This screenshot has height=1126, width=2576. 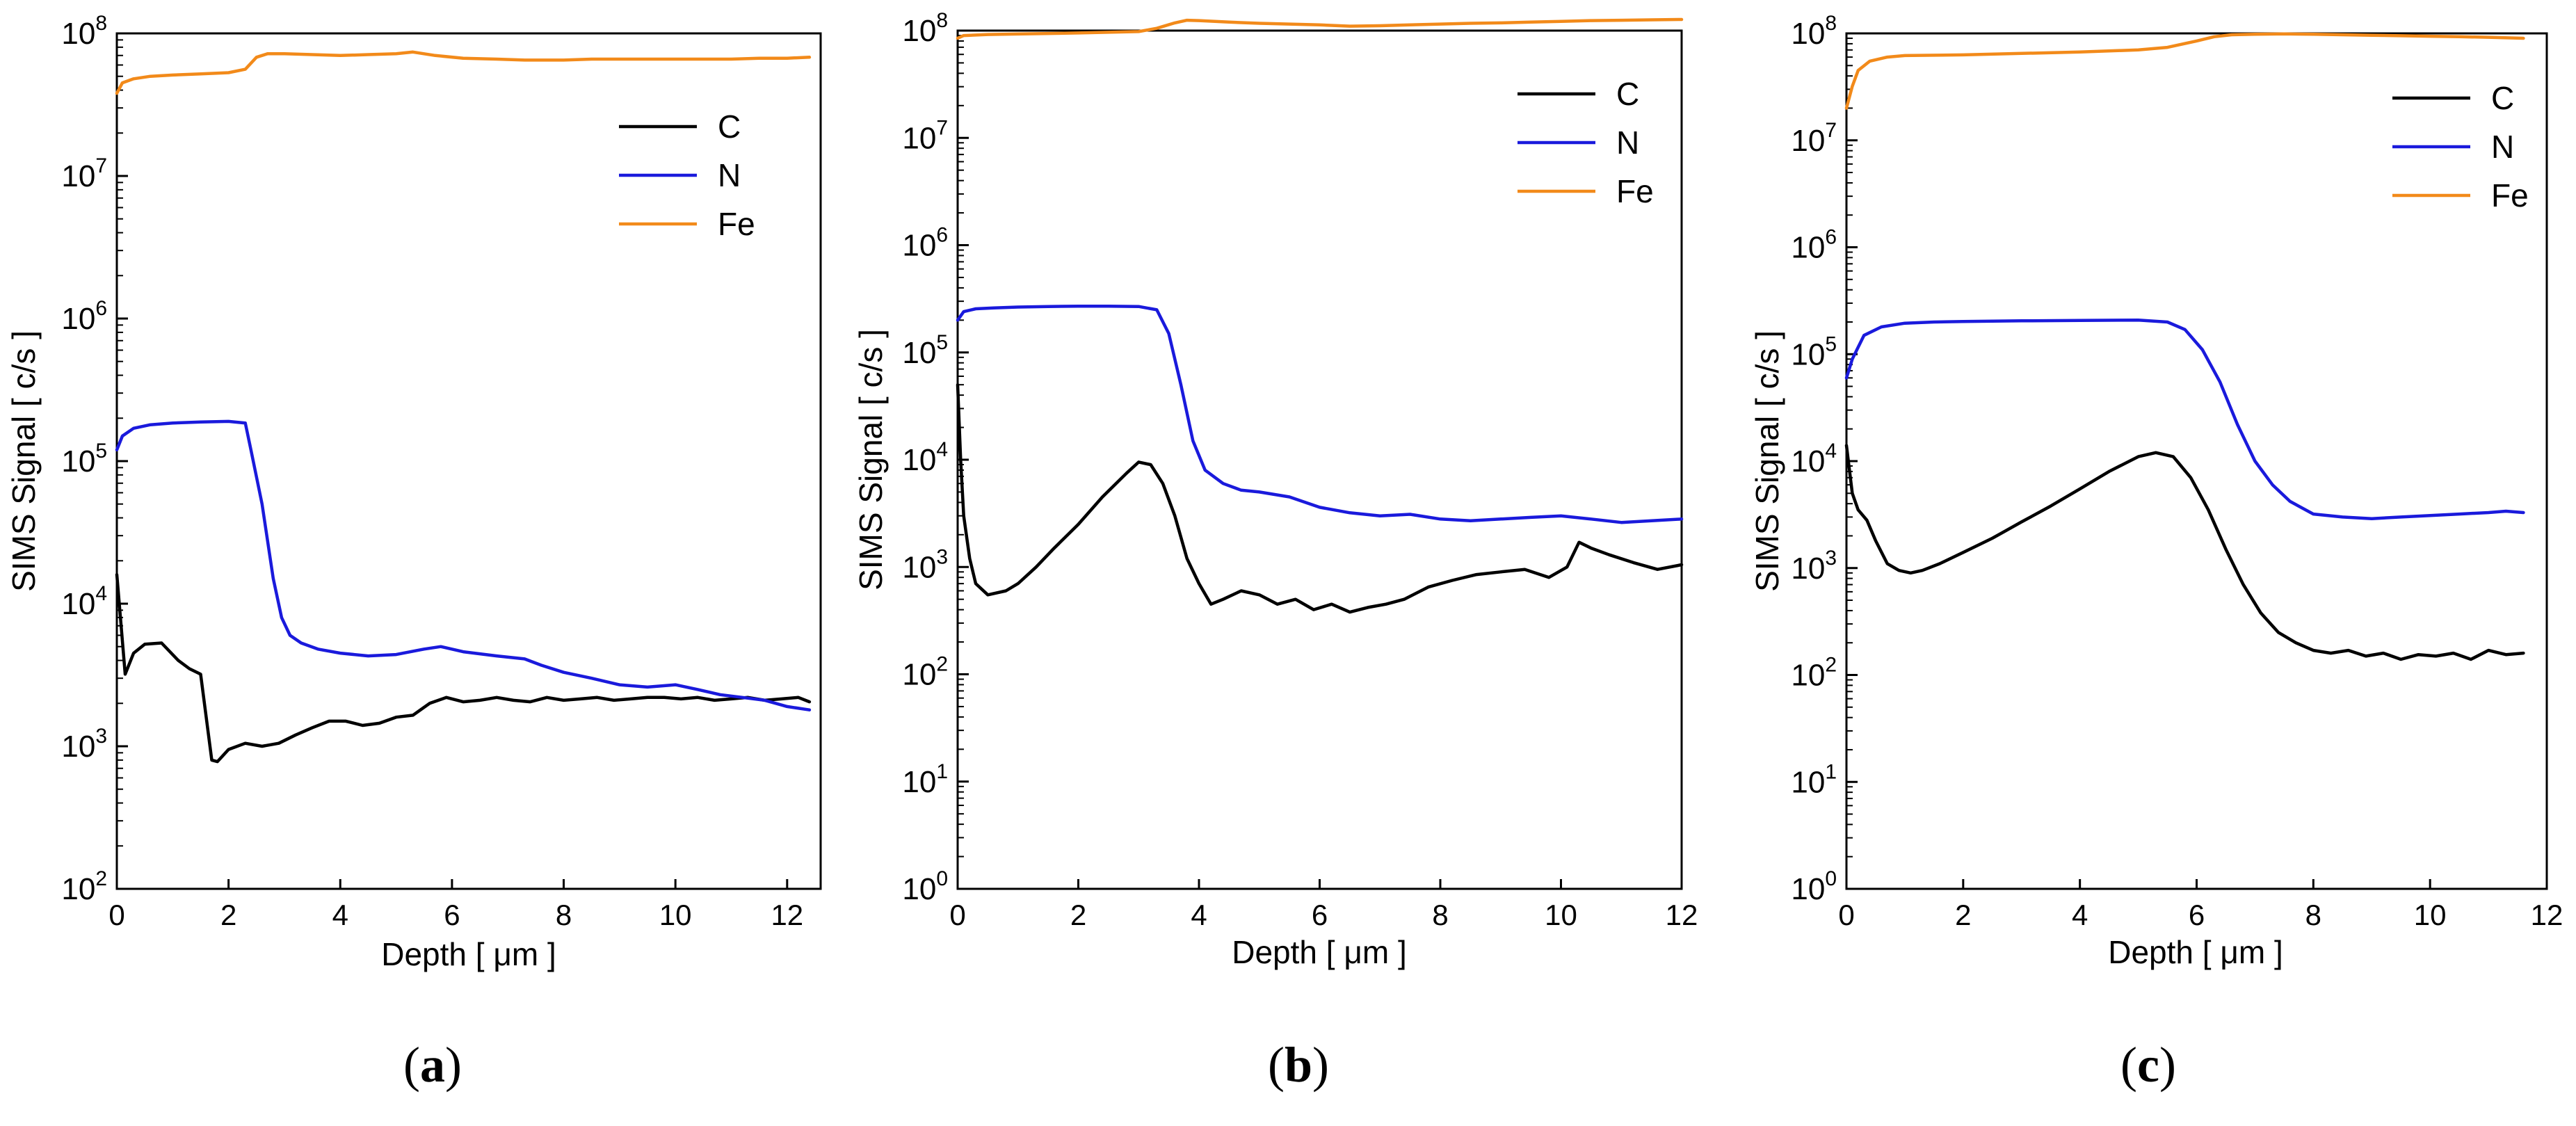 I want to click on panel-label-b: (b), so click(x=1299, y=1065).